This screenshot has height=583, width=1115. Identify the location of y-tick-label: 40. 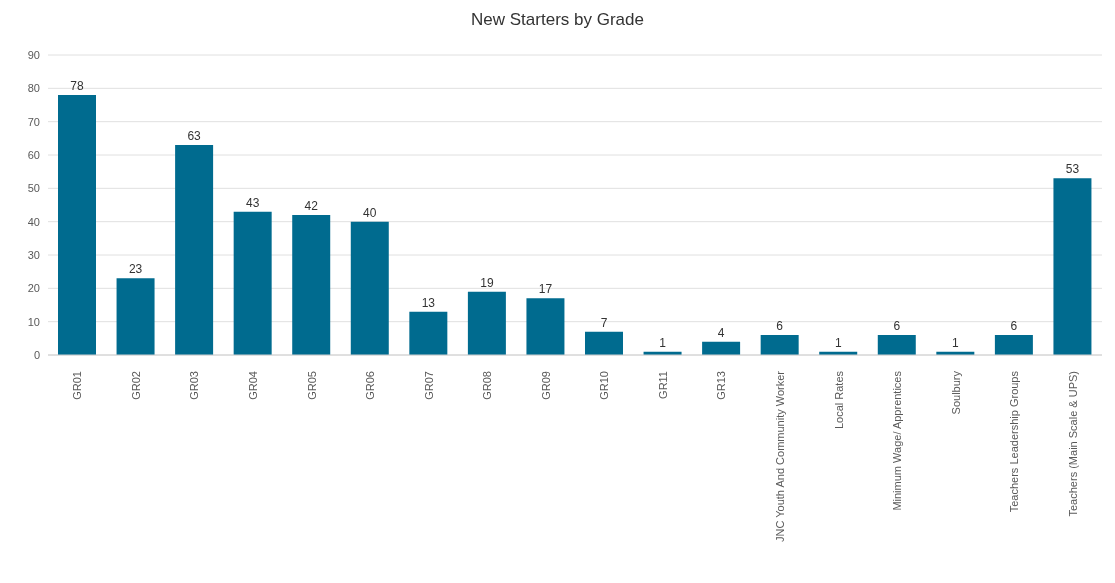
(33, 221).